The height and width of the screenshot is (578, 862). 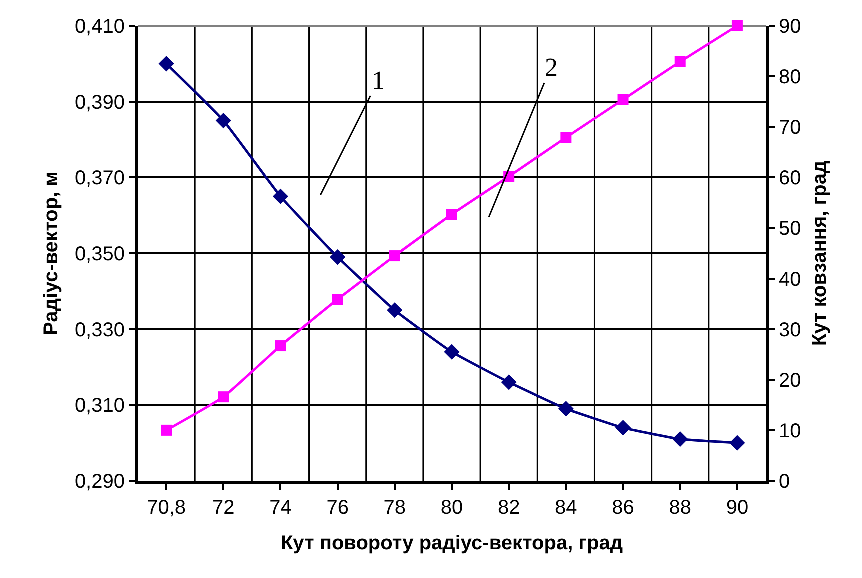 What do you see at coordinates (378, 80) in the screenshot?
I see `annotation: 1` at bounding box center [378, 80].